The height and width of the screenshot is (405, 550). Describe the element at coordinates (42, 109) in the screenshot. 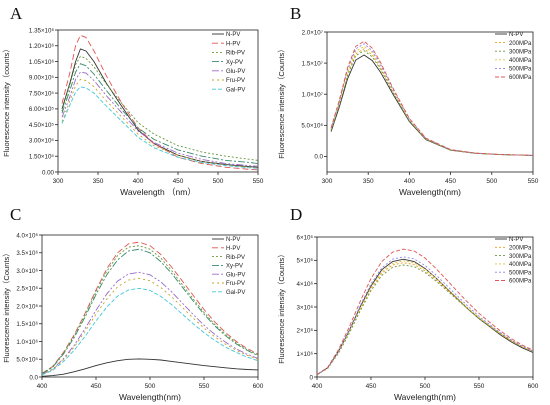

I see `y-tick-label: 6.00×10⁵` at that location.